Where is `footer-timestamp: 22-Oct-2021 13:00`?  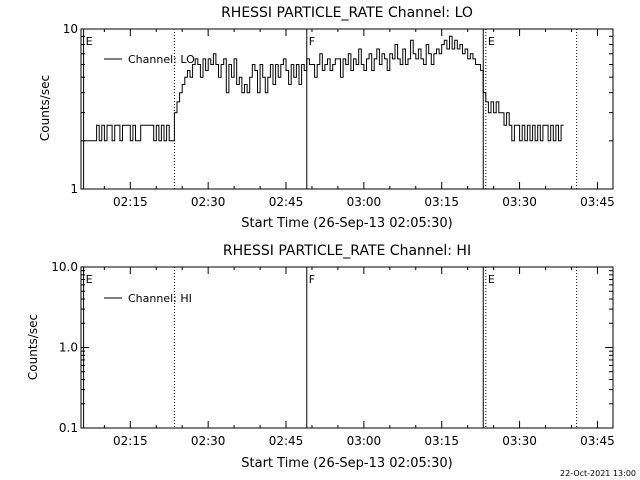
footer-timestamp: 22-Oct-2021 13:00 is located at coordinates (598, 473).